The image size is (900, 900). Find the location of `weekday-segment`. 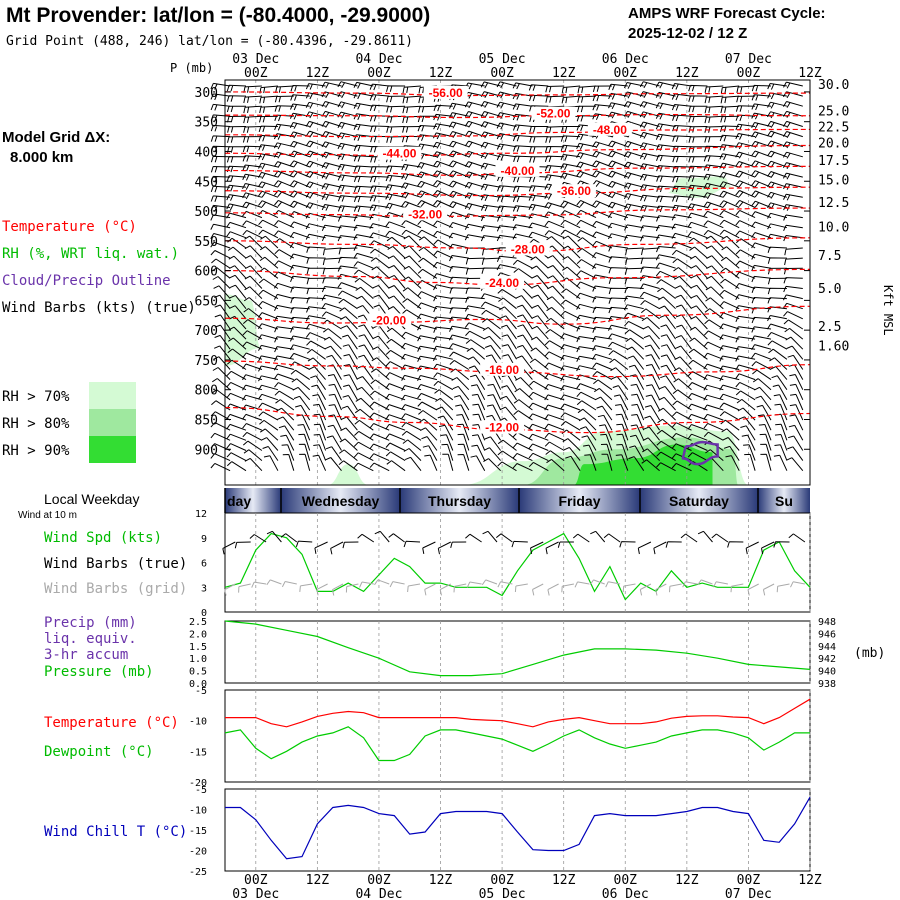

weekday-segment is located at coordinates (699, 500).